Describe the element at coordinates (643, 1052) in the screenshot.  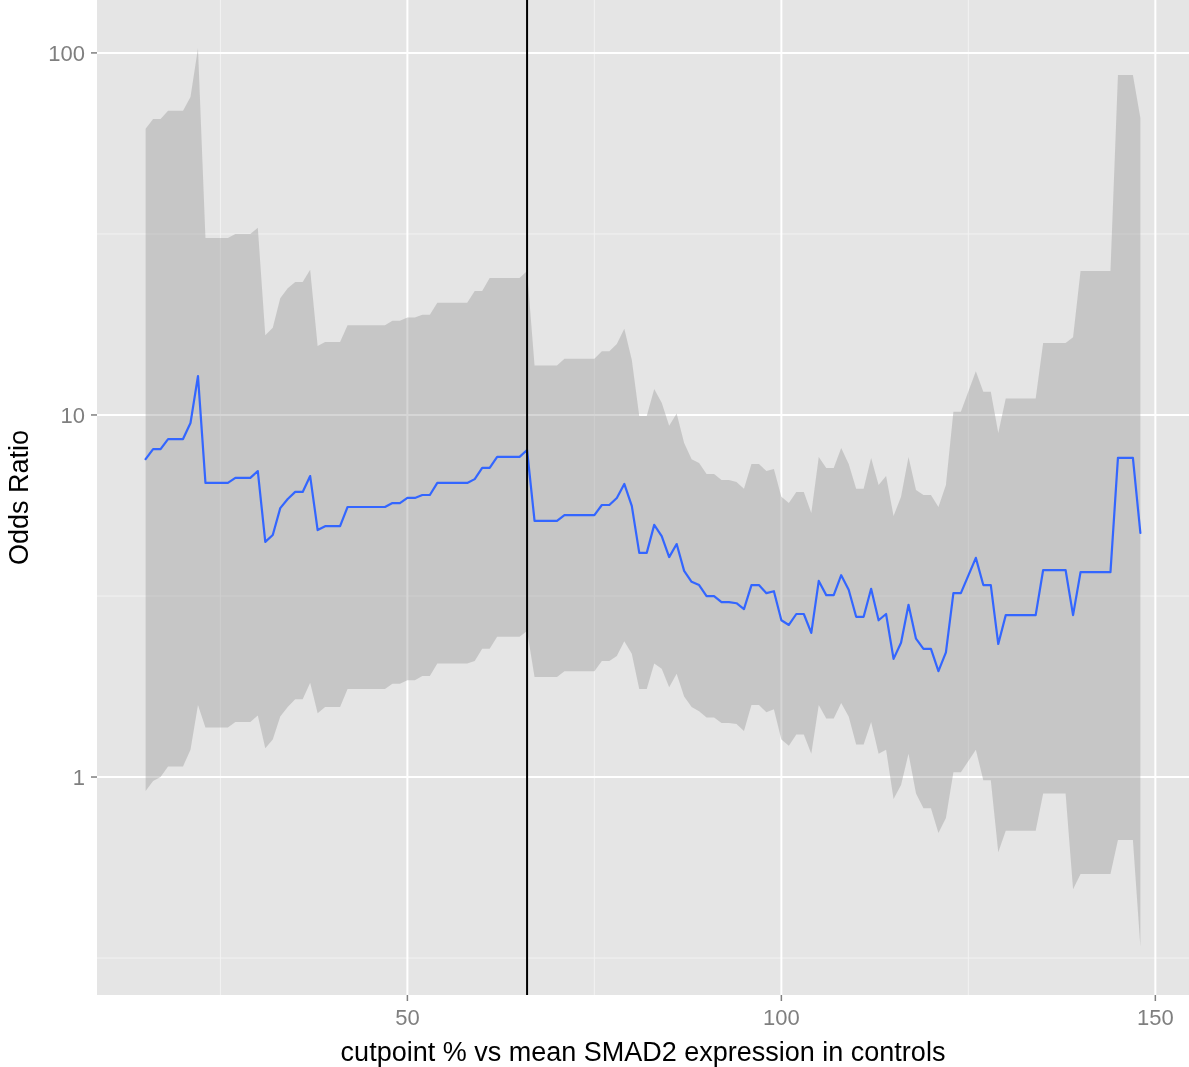
I see `x-axis-title: cutpoint % vs mean SMAD2 expression in controls` at that location.